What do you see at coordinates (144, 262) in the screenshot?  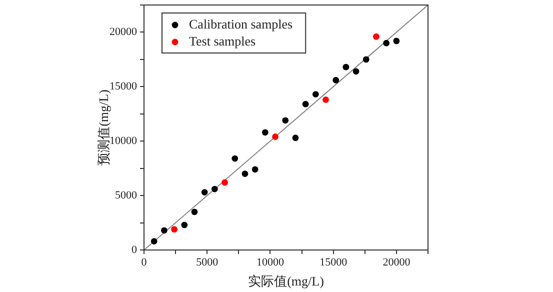 I see `x-tick-label: 0` at bounding box center [144, 262].